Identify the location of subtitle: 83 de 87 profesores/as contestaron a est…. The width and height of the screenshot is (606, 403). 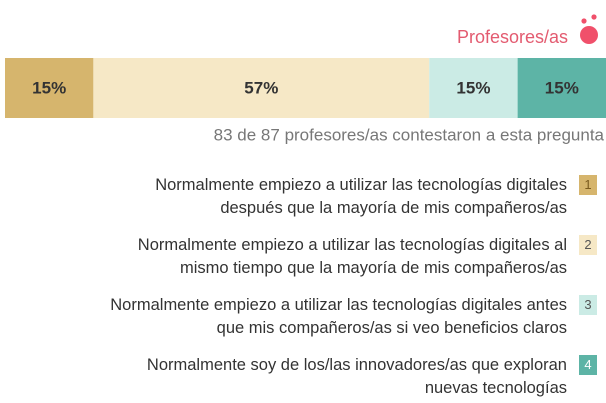
(409, 134).